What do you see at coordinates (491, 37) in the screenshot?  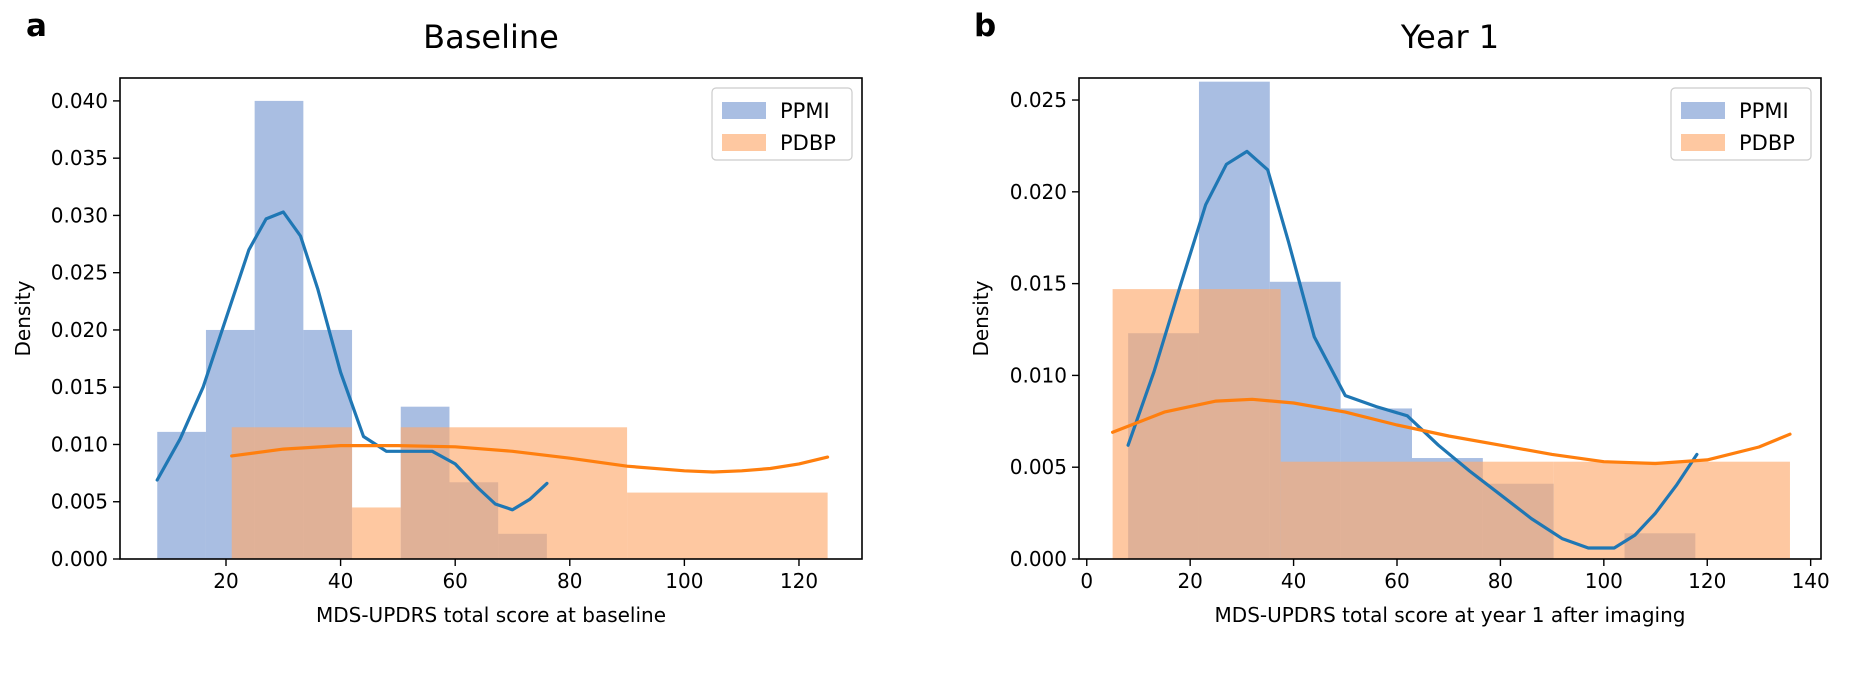 I see `chart-title: Baseline` at bounding box center [491, 37].